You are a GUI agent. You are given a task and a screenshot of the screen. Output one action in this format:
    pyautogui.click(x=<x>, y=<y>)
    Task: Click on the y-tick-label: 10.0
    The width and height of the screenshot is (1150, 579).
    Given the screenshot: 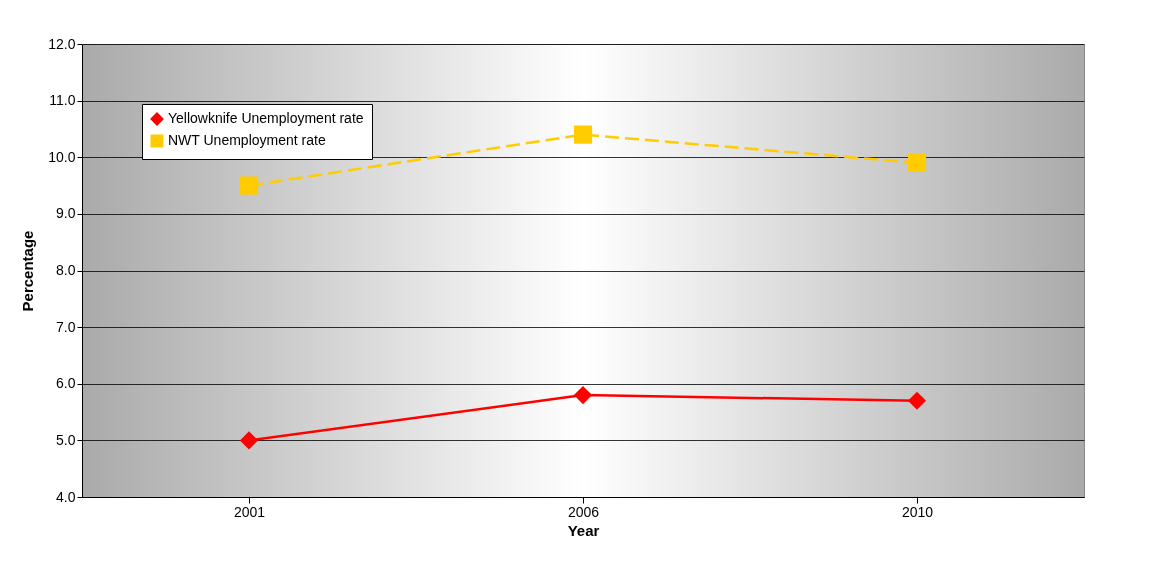 What is the action you would take?
    pyautogui.click(x=62, y=156)
    